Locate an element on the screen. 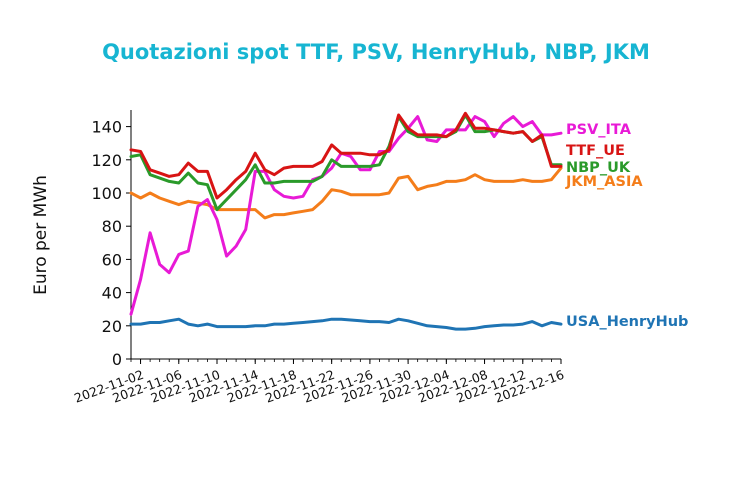 The image size is (752, 504). series-label-jkm-asia: JKM_ASIA is located at coordinates (604, 182).